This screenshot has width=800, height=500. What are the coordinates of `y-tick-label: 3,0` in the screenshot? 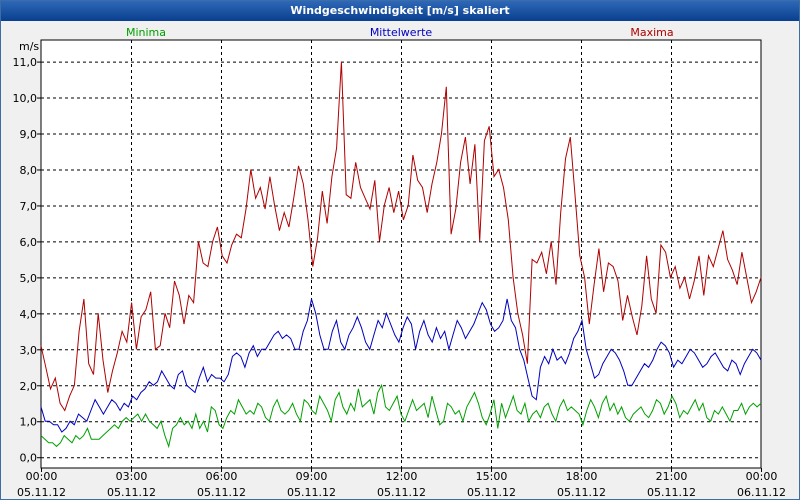 It's located at (29, 350).